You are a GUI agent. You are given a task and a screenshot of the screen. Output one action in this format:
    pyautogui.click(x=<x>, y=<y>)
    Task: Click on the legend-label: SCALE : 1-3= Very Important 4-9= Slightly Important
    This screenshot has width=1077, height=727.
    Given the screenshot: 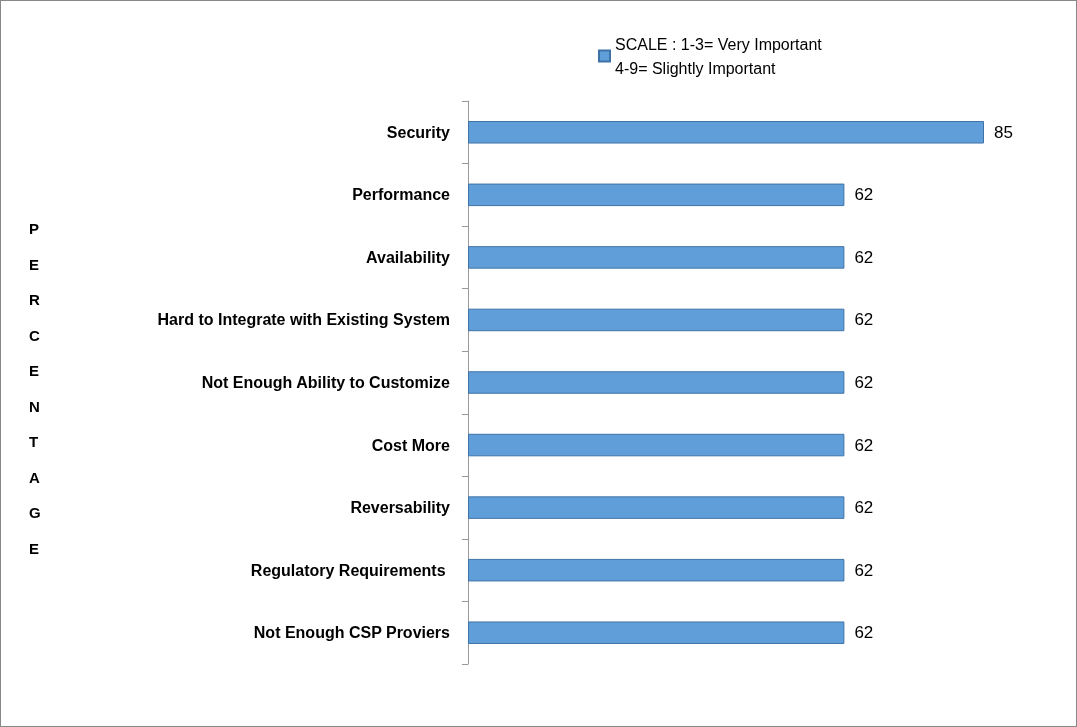 What is the action you would take?
    pyautogui.click(x=719, y=56)
    